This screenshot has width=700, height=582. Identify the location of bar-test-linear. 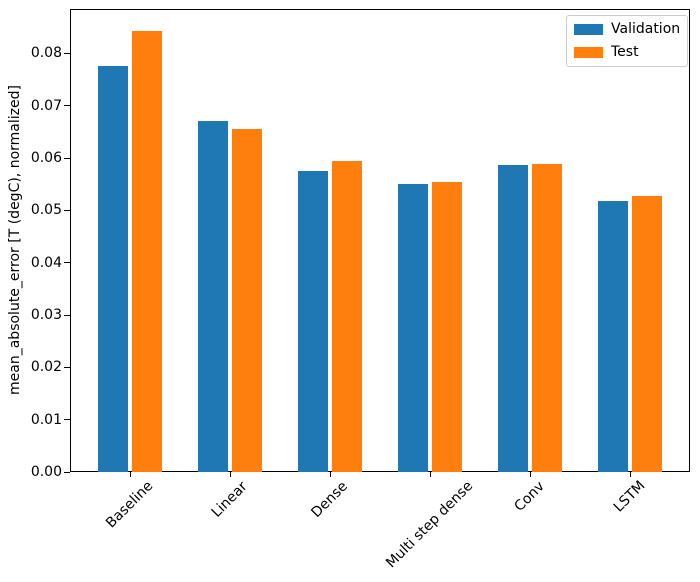
(247, 300).